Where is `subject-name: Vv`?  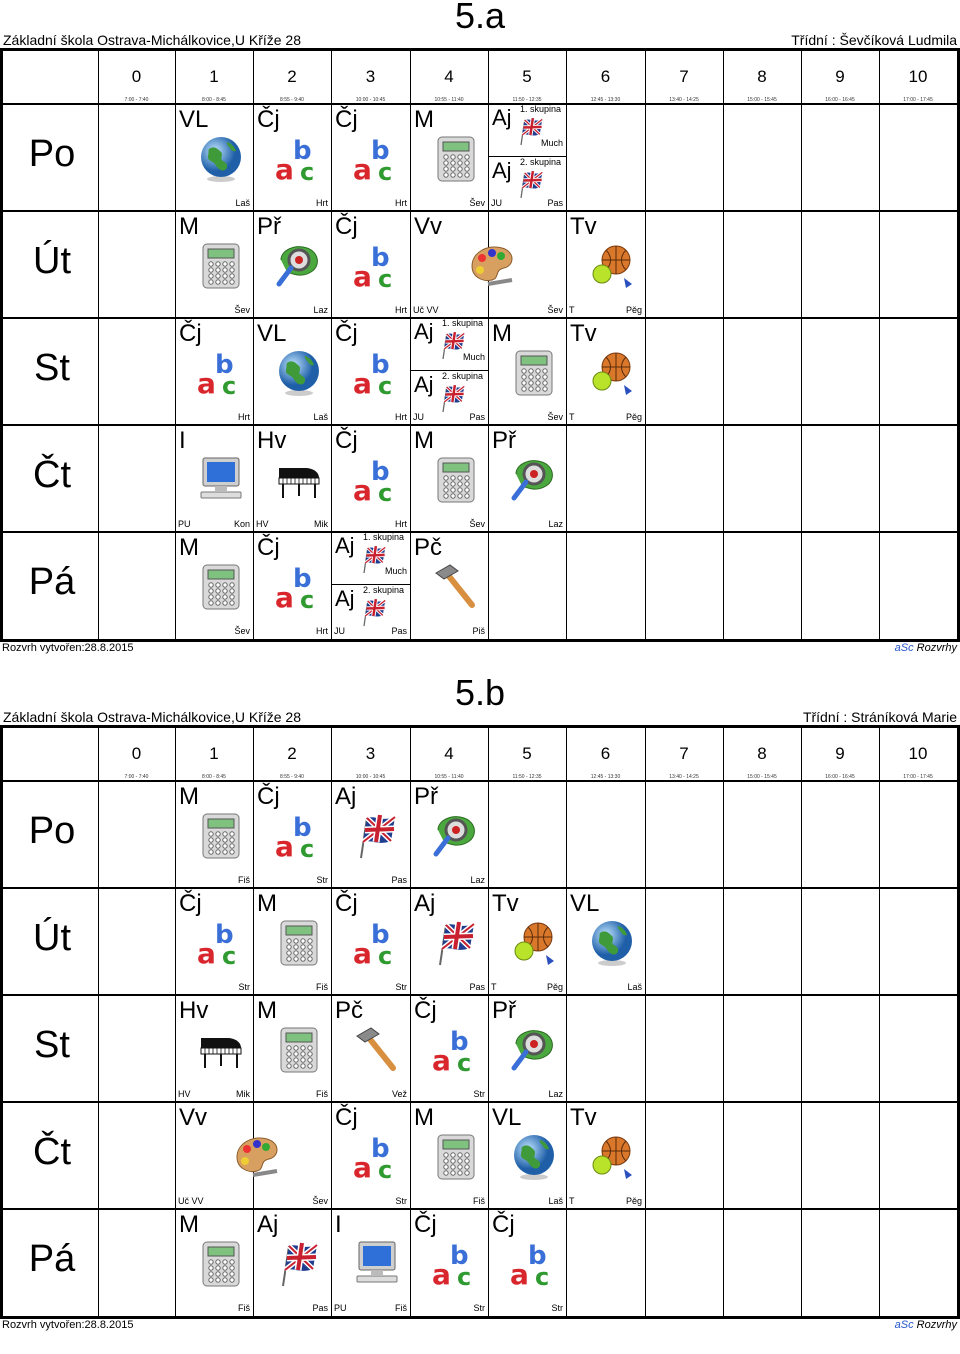 subject-name: Vv is located at coordinates (428, 226).